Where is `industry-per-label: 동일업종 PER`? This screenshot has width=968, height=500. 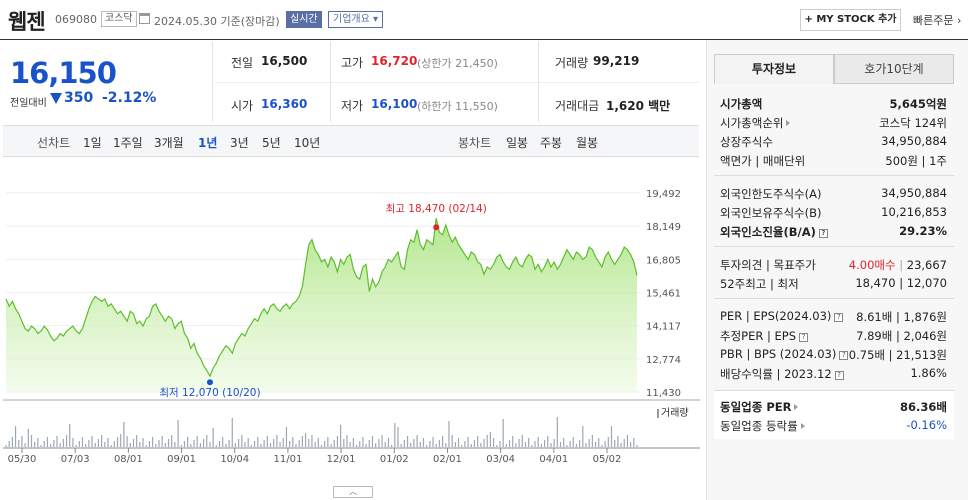
industry-per-label: 동일업종 PER is located at coordinates (759, 407).